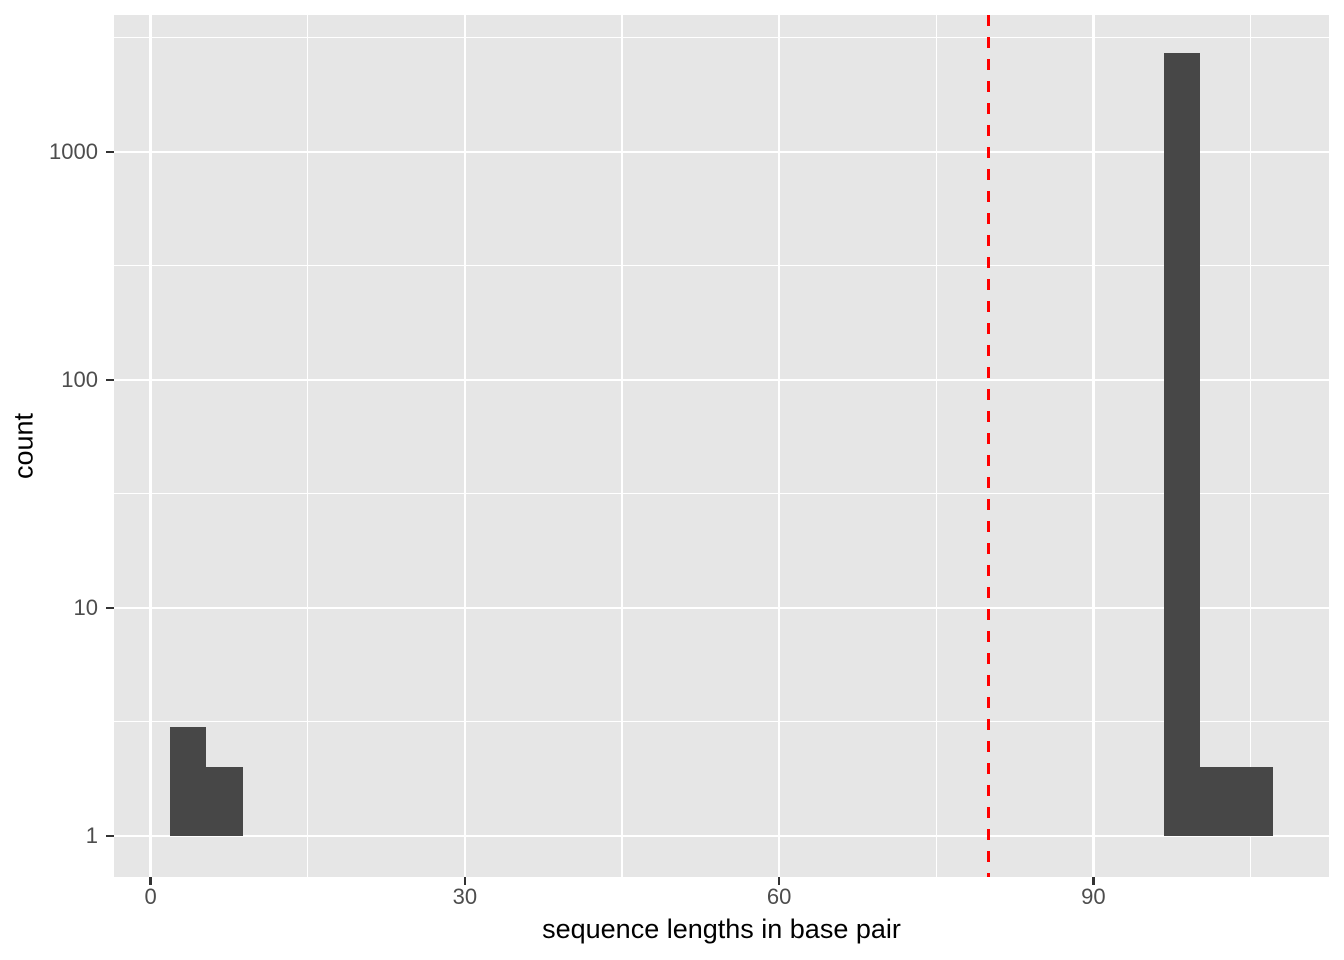 The height and width of the screenshot is (960, 1344). Describe the element at coordinates (779, 896) in the screenshot. I see `x-tick-label: 60` at that location.